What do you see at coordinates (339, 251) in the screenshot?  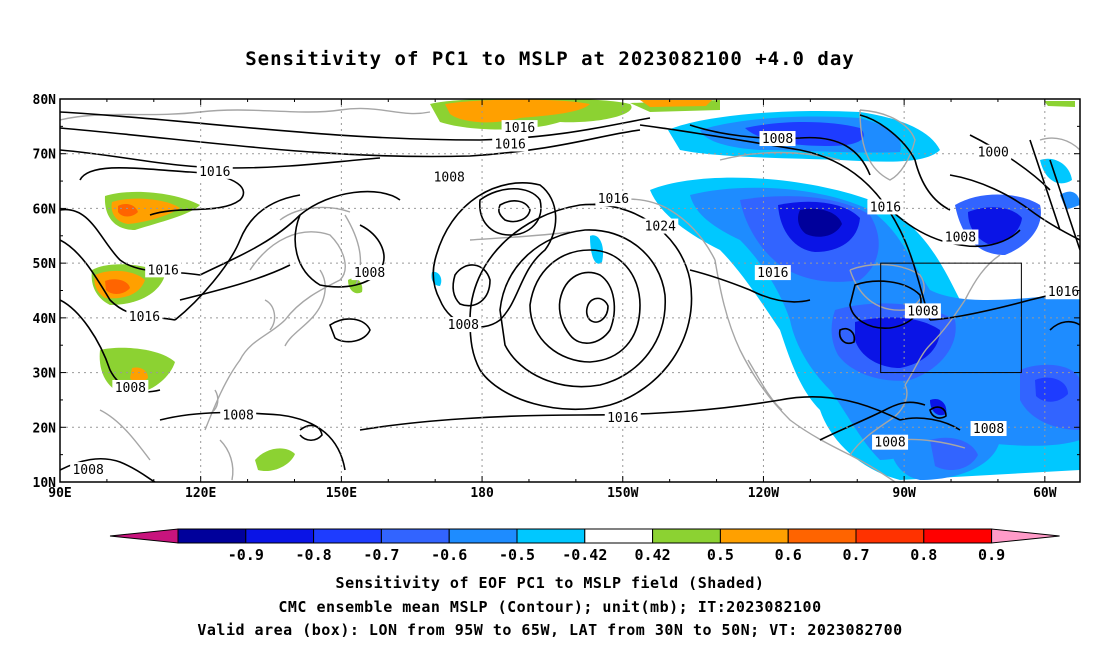 I see `contour-1008-kamchatka` at bounding box center [339, 251].